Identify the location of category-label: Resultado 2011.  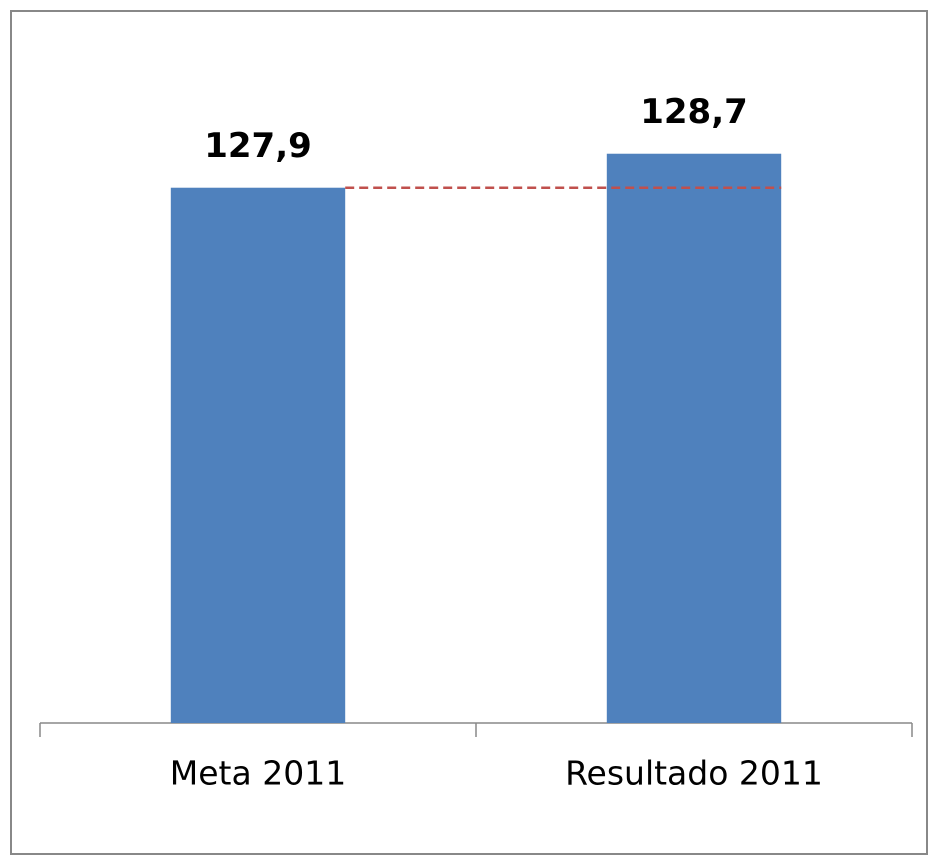
(694, 773).